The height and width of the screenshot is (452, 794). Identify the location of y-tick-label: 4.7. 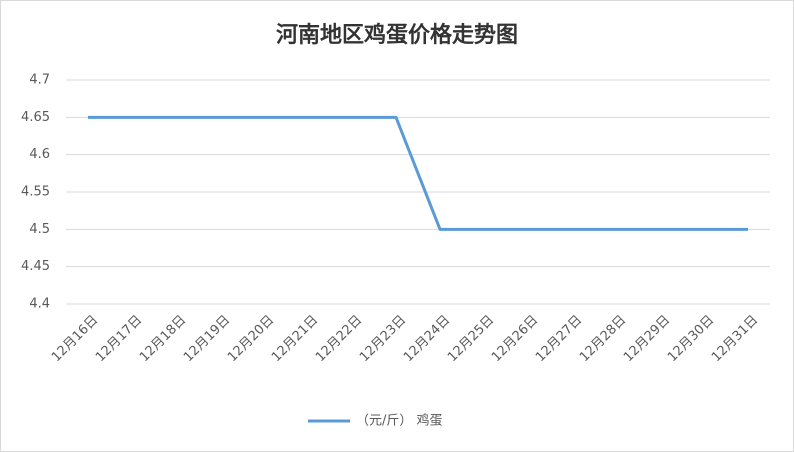
(39, 80).